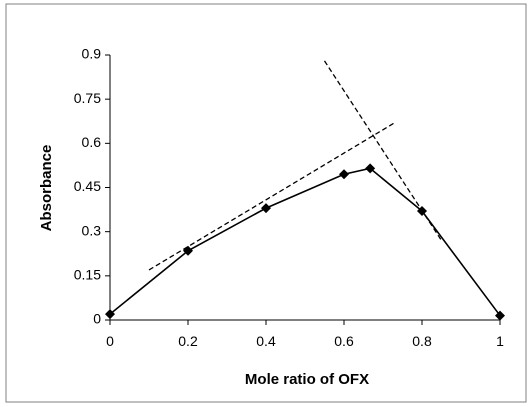  Describe the element at coordinates (87, 98) in the screenshot. I see `y-tick-label: 0.75` at that location.